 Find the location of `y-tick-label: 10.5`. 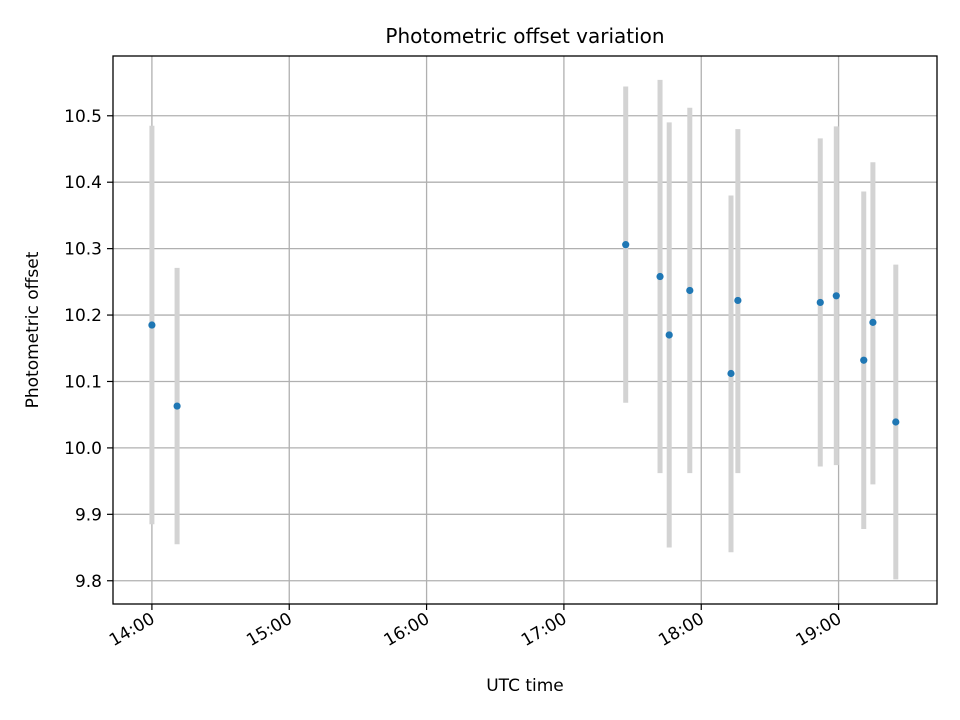

y-tick-label: 10.5 is located at coordinates (83, 117).